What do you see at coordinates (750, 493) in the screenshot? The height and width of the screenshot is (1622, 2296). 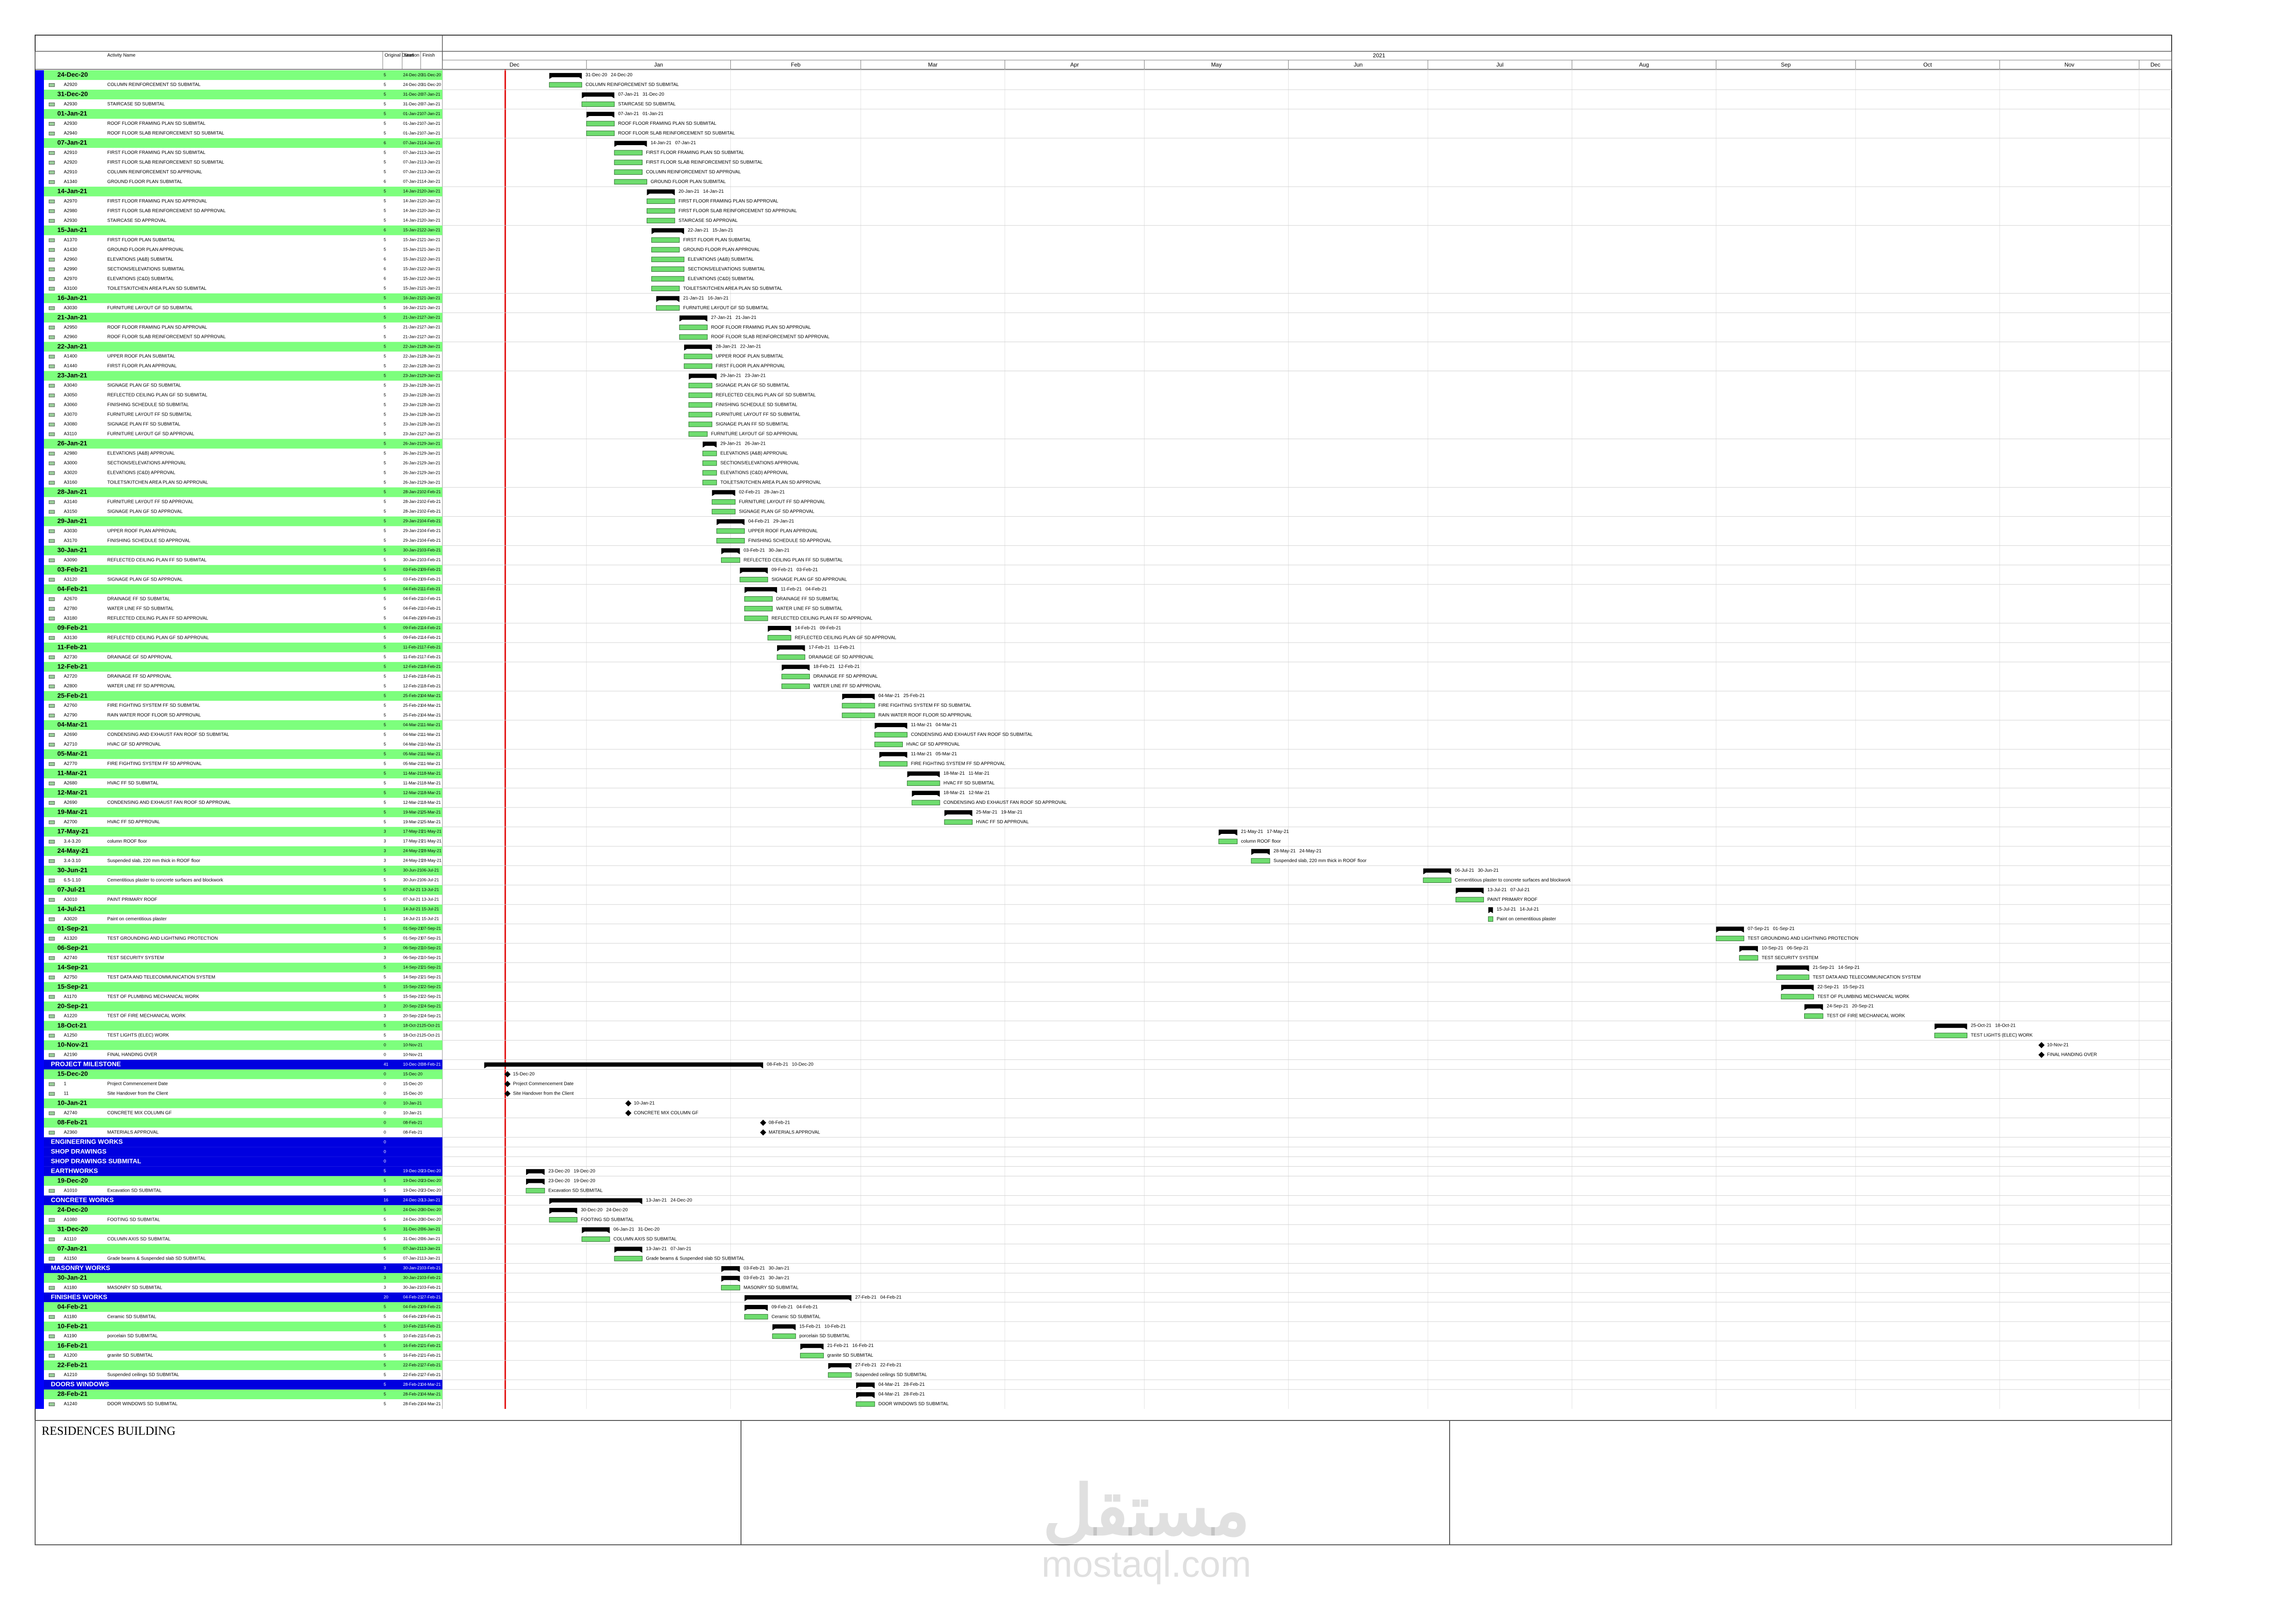 I see `bar-label: 02-Feb-21` at bounding box center [750, 493].